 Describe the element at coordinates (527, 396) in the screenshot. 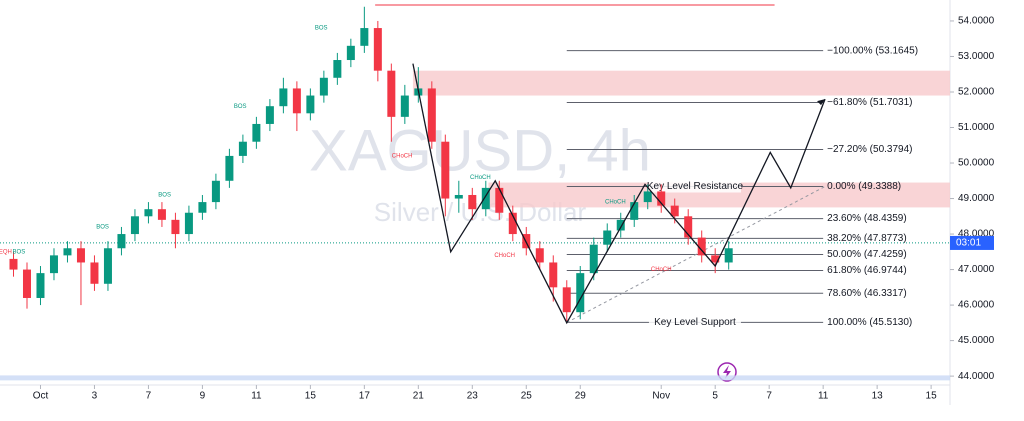

I see `x-tick-label: 25` at that location.